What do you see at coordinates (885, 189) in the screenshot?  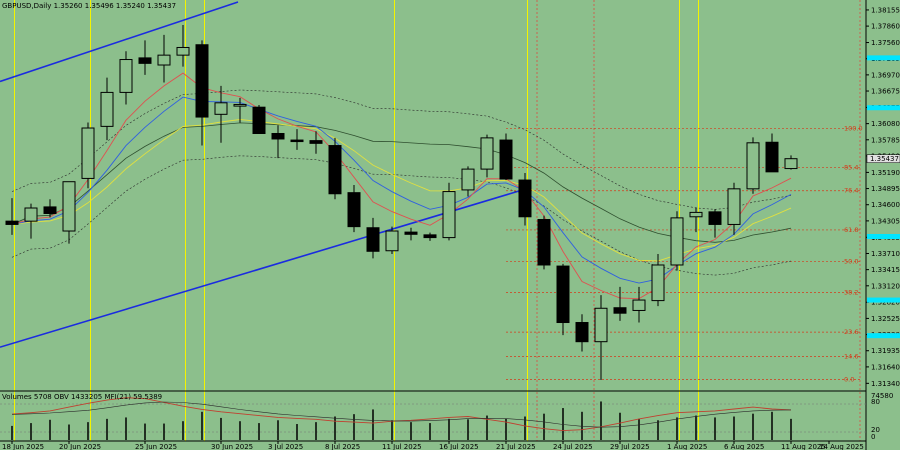 I see `price-tick-label: 1.34895` at bounding box center [885, 189].